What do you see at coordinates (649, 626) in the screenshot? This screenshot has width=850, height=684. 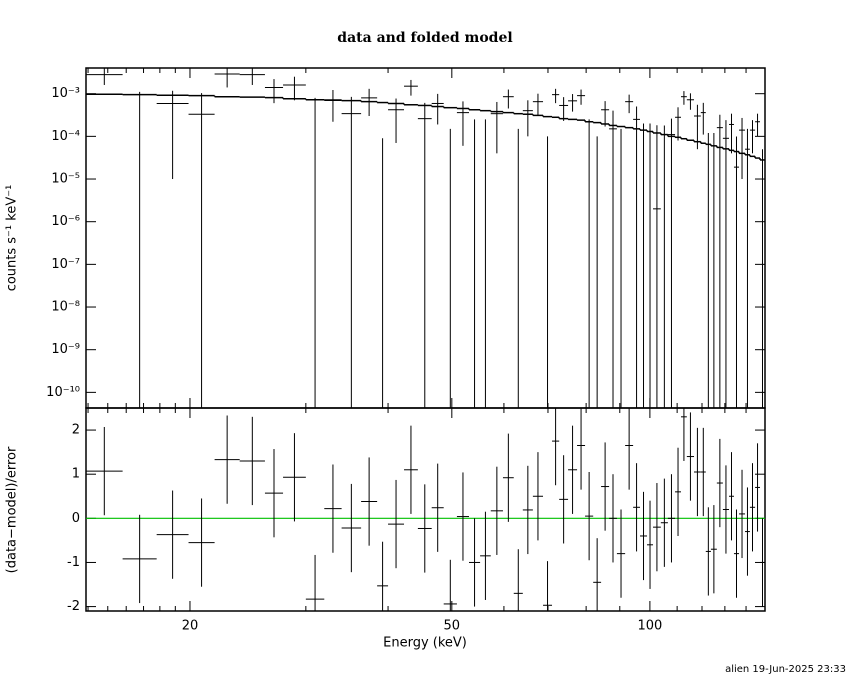 I see `x-tick-label: 100` at bounding box center [649, 626].